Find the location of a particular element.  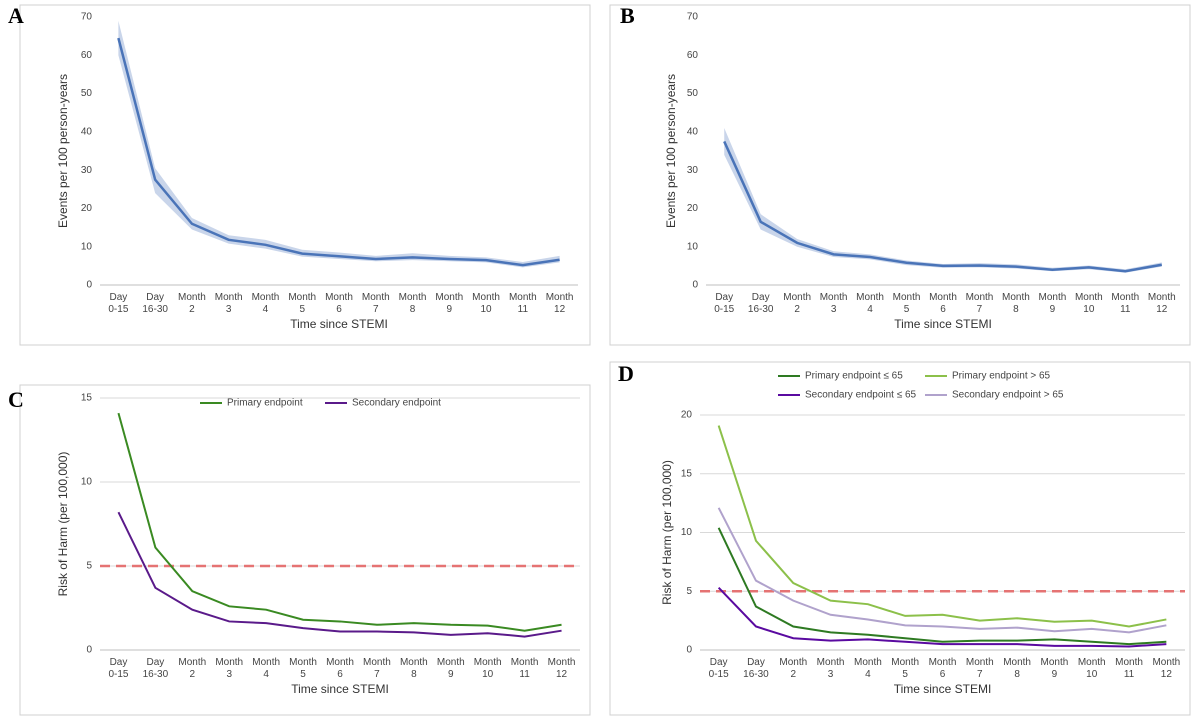

legend-label: Primary endpoint > 65 is located at coordinates (1001, 376).